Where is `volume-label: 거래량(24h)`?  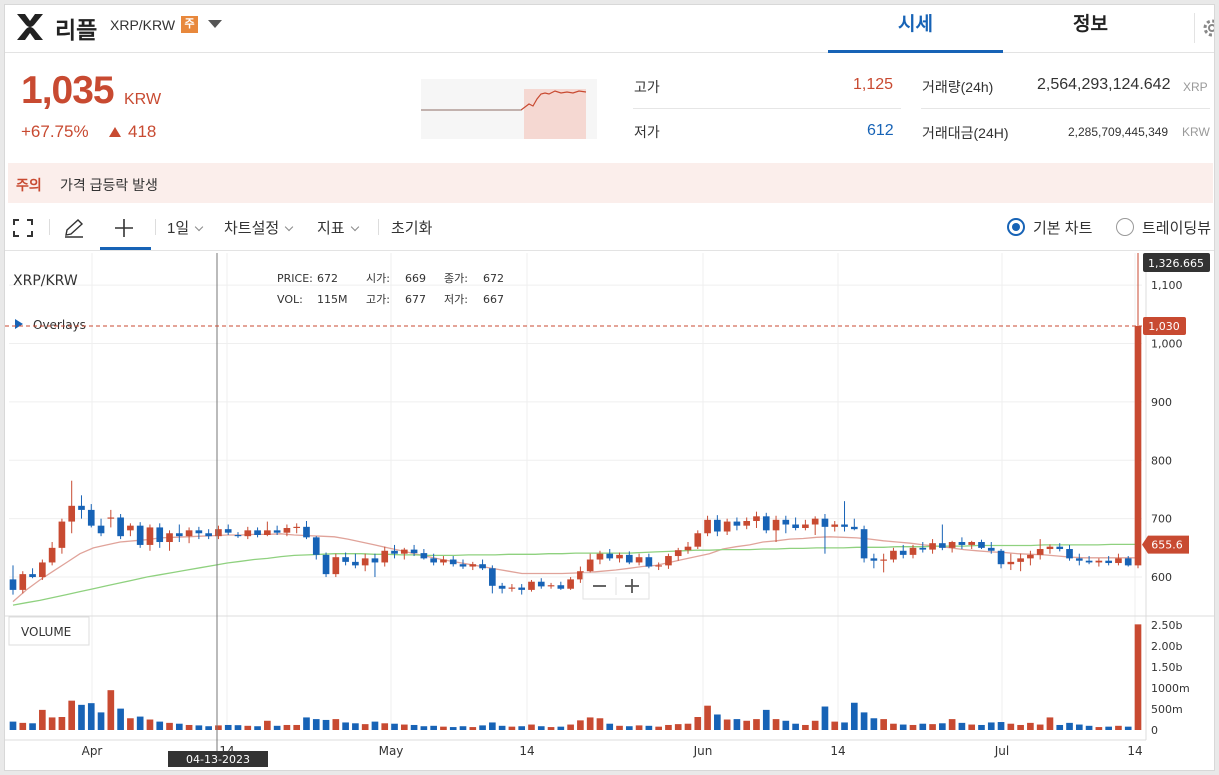
volume-label: 거래량(24h) is located at coordinates (958, 87).